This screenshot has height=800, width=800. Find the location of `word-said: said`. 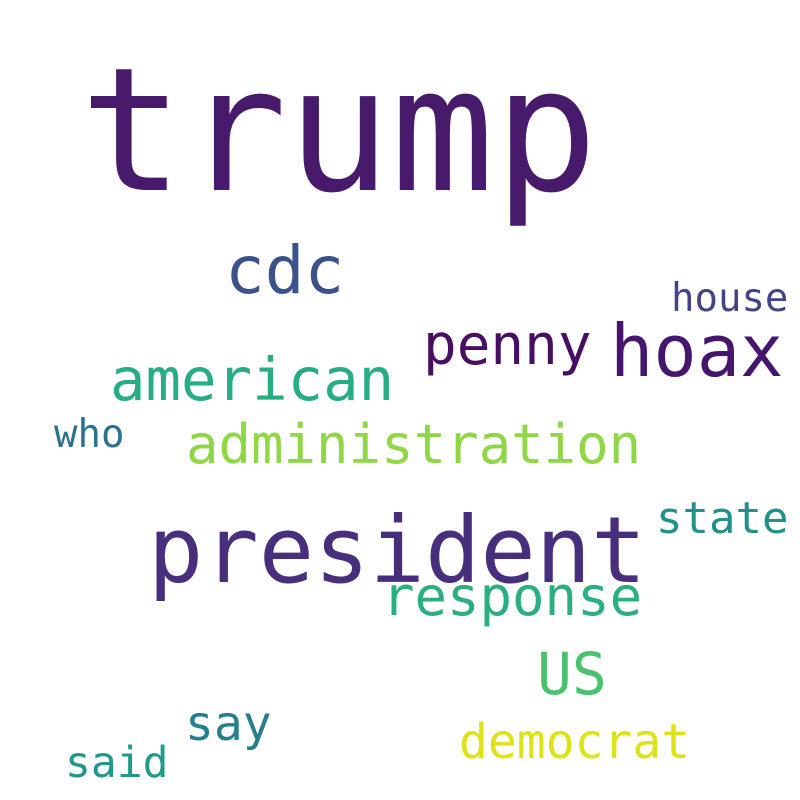

word-said: said is located at coordinates (117, 763).